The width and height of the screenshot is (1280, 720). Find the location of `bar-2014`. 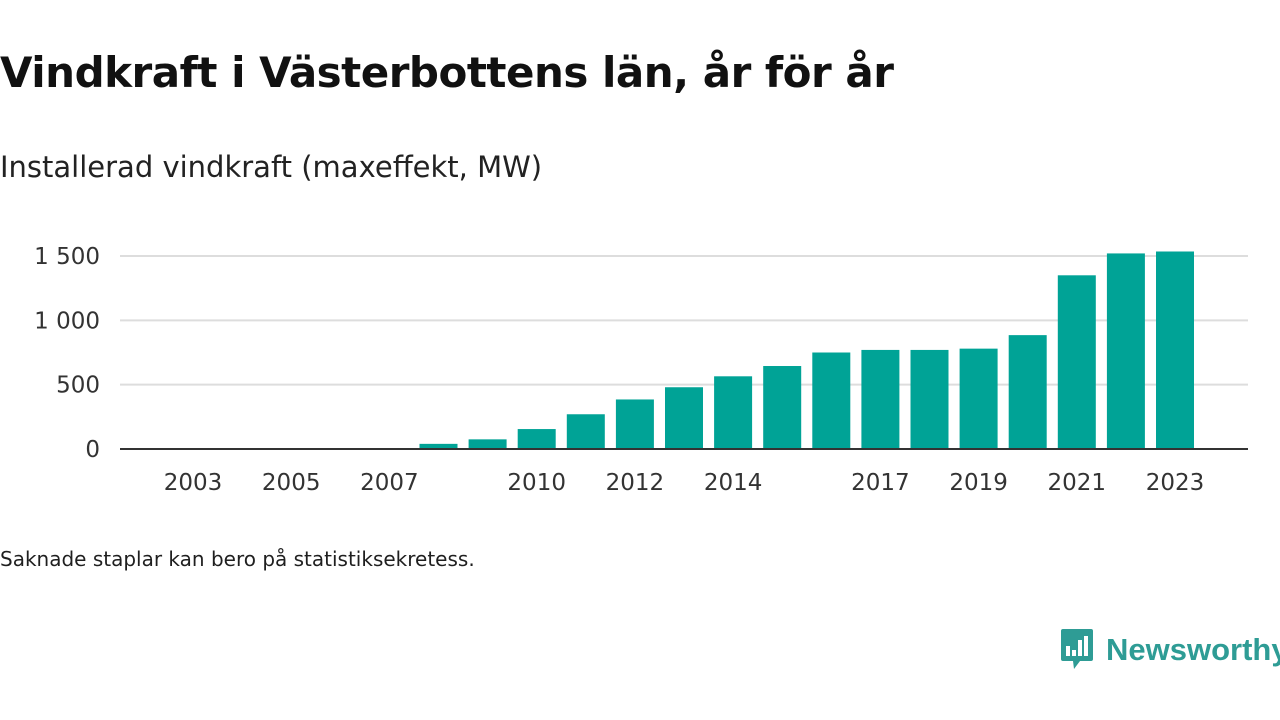

bar-2014 is located at coordinates (733, 412).